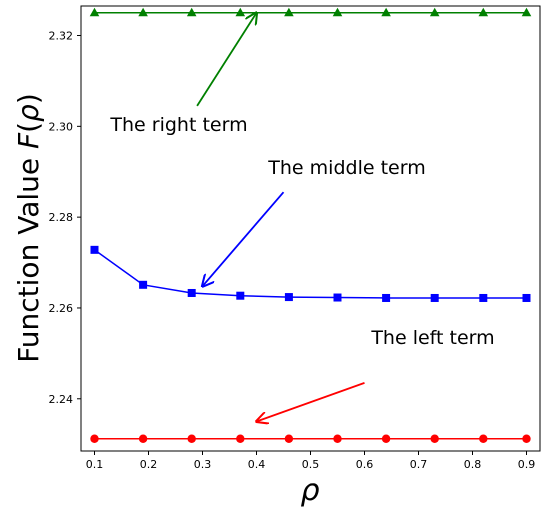 Image resolution: width=550 pixels, height=510 pixels. Describe the element at coordinates (257, 464) in the screenshot. I see `x-tick-label: 0.4` at that location.